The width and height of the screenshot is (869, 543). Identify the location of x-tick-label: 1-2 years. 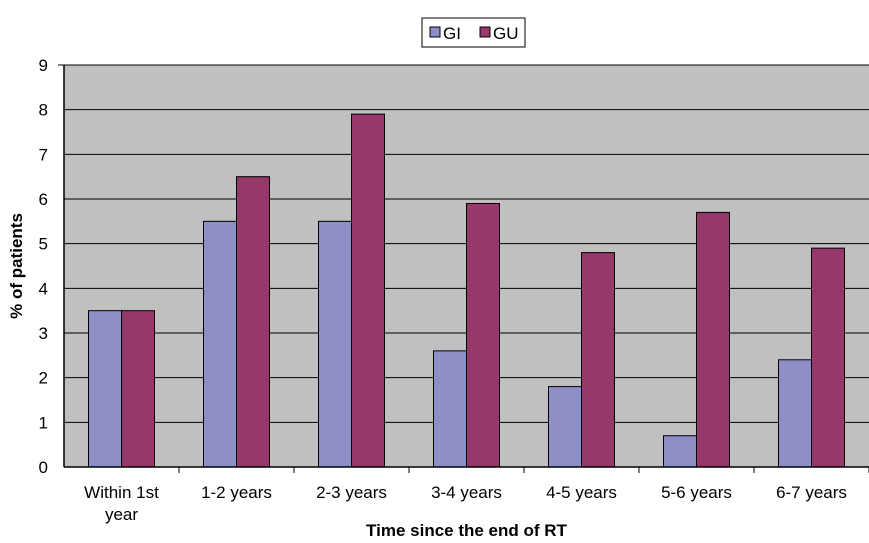
(236, 492).